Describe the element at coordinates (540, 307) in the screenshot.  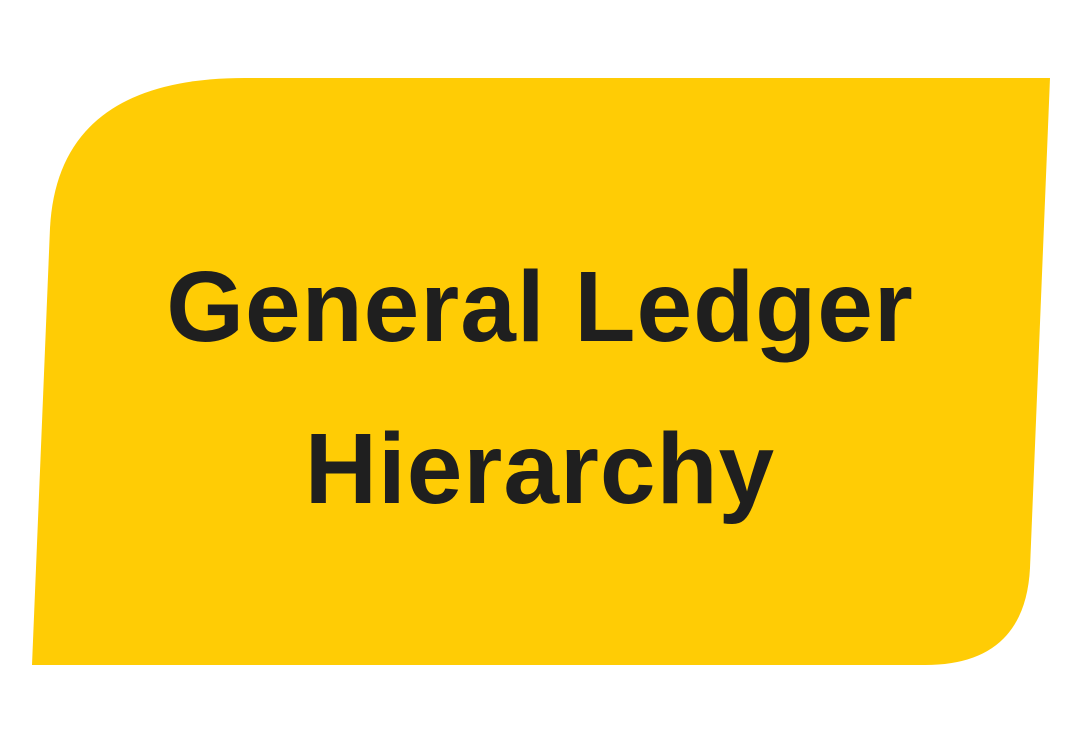
I see `tile-title-line-1: General Ledger` at that location.